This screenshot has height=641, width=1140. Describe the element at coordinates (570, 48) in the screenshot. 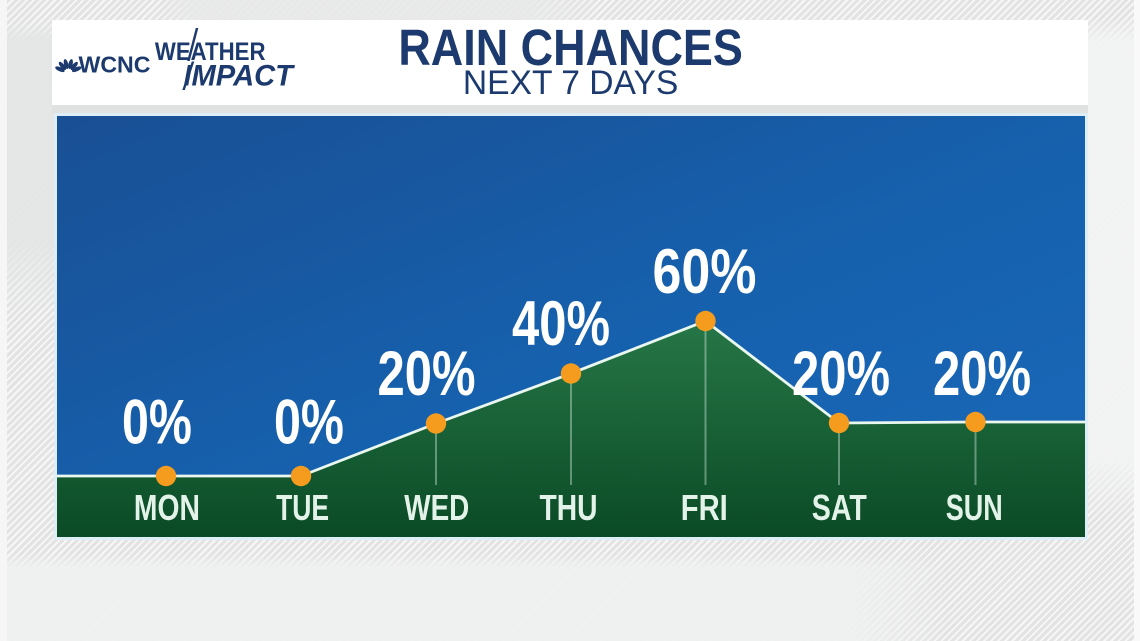

I see `svg-text: RAIN CHANCES` at that location.